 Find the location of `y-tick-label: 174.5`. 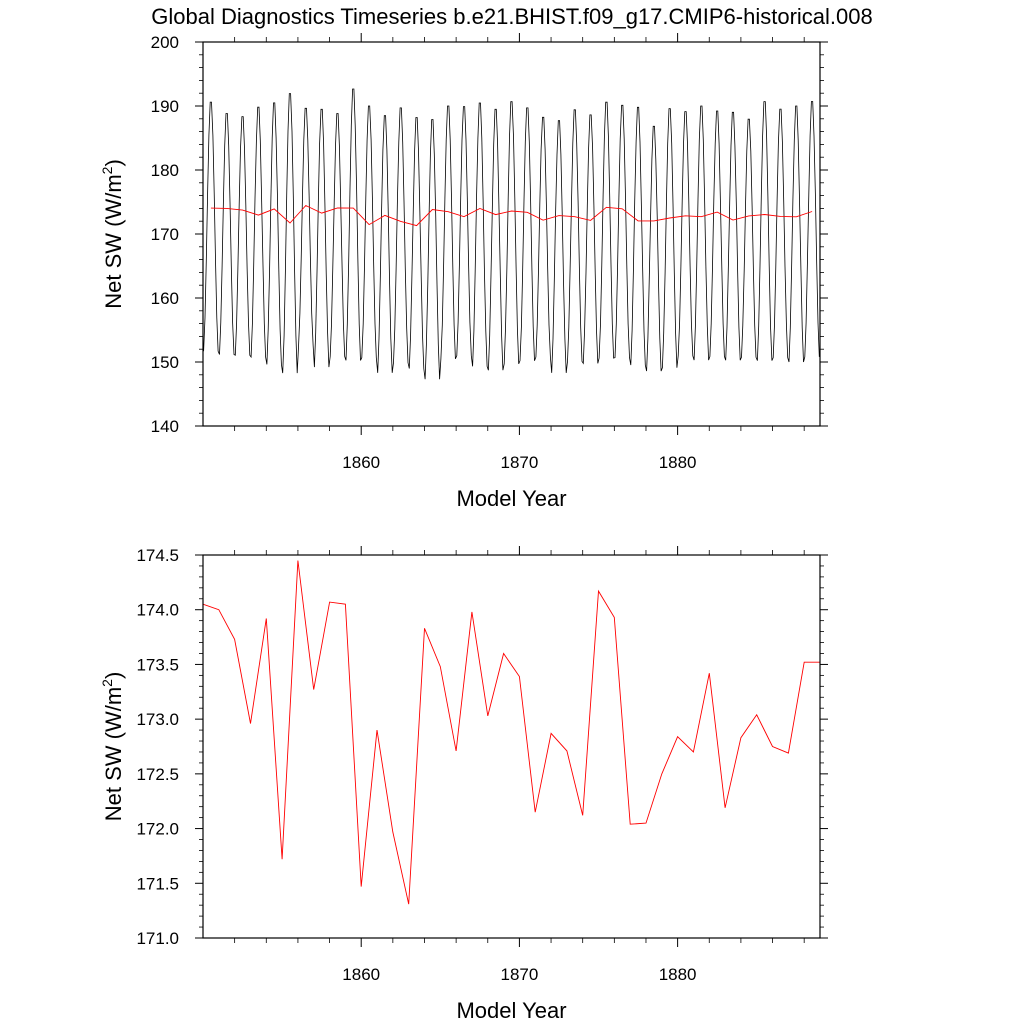

y-tick-label: 174.5 is located at coordinates (157, 555).